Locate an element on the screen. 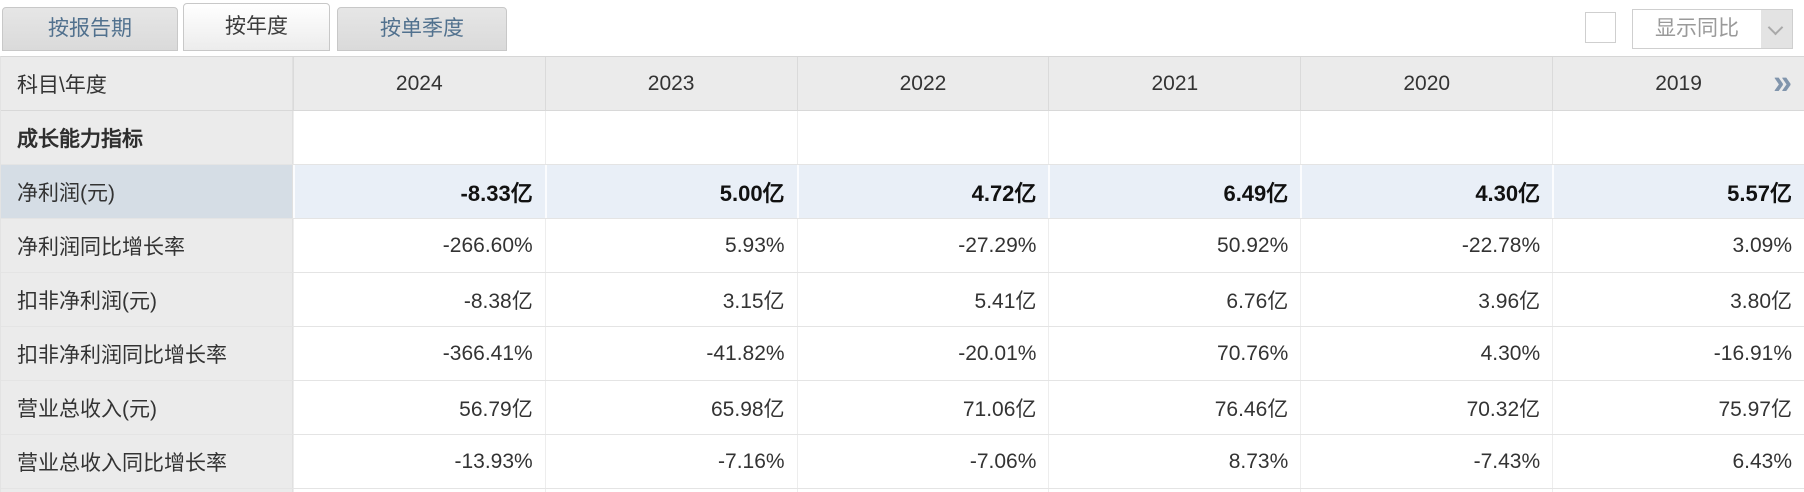 This screenshot has width=1804, height=492. section-header-growth-indicators: 成长能力指标 is located at coordinates (147, 137).